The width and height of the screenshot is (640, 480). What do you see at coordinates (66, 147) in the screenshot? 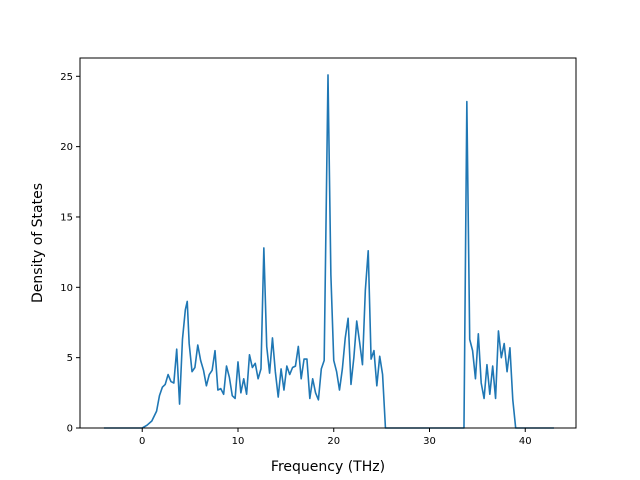
I see `y-tick-label-4: 20` at bounding box center [66, 147].